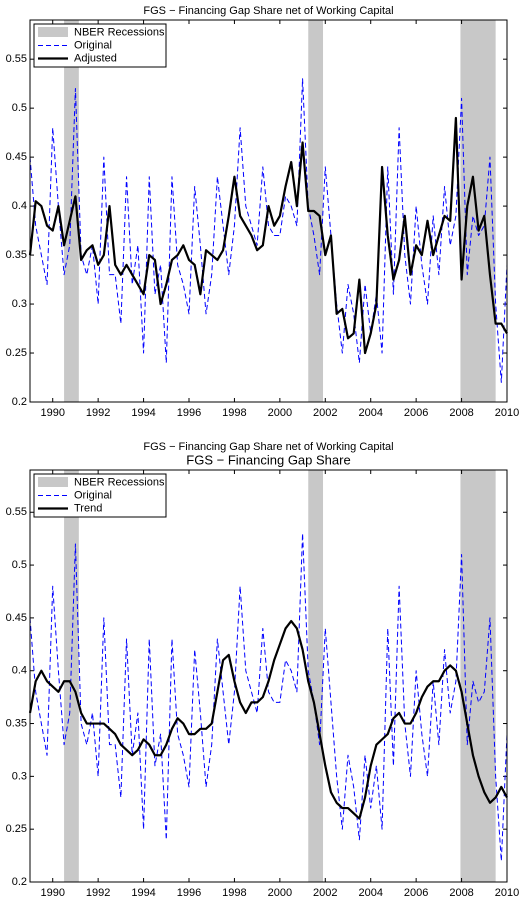  Describe the element at coordinates (268, 459) in the screenshot. I see `chart-title: FGS − Financing Gap Share` at that location.